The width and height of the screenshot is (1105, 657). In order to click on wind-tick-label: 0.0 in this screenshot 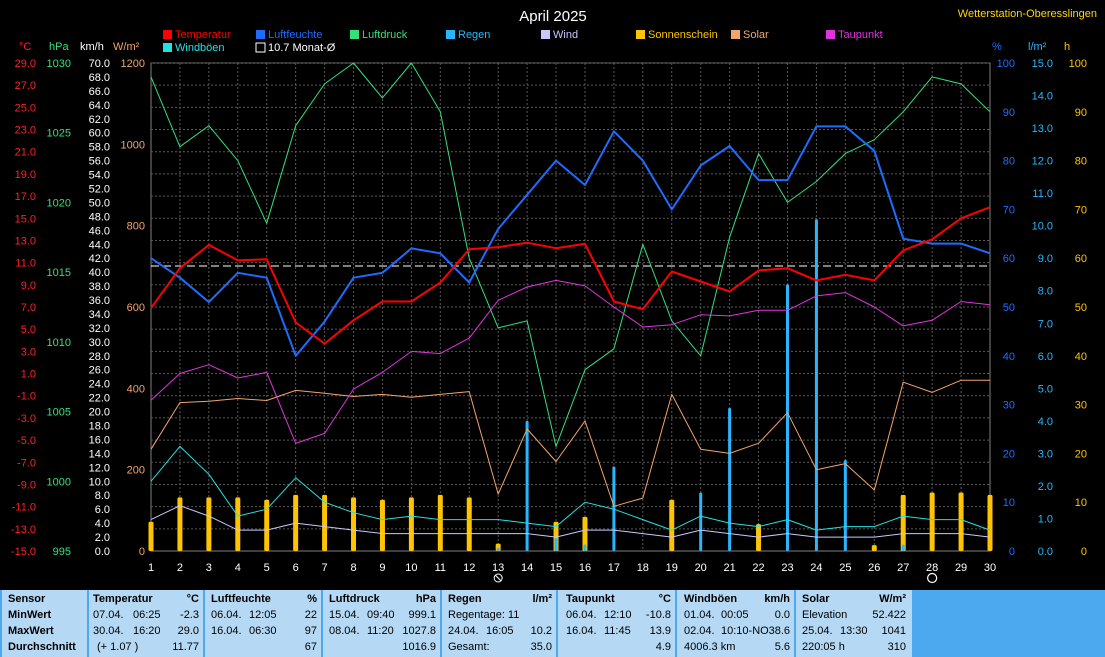, I will do `click(102, 552)`.